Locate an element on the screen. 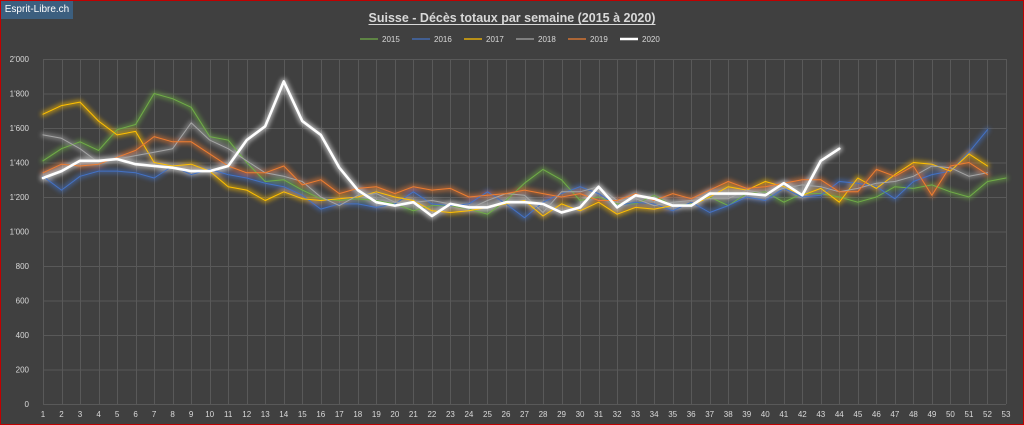 The image size is (1024, 425). x-tick-label: 45 is located at coordinates (857, 414).